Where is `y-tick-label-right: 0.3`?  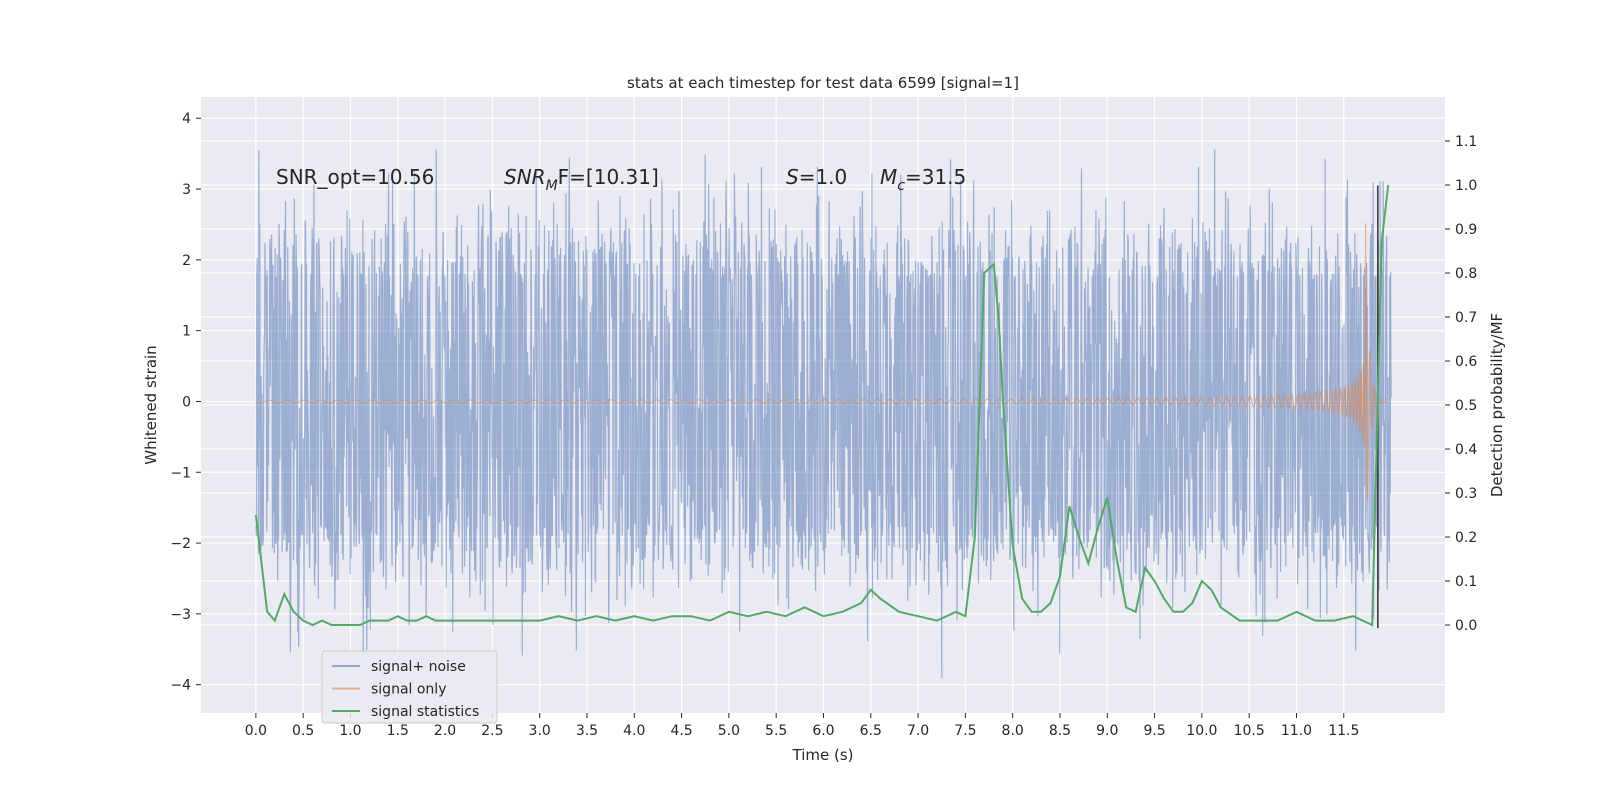 y-tick-label-right: 0.3 is located at coordinates (1466, 494).